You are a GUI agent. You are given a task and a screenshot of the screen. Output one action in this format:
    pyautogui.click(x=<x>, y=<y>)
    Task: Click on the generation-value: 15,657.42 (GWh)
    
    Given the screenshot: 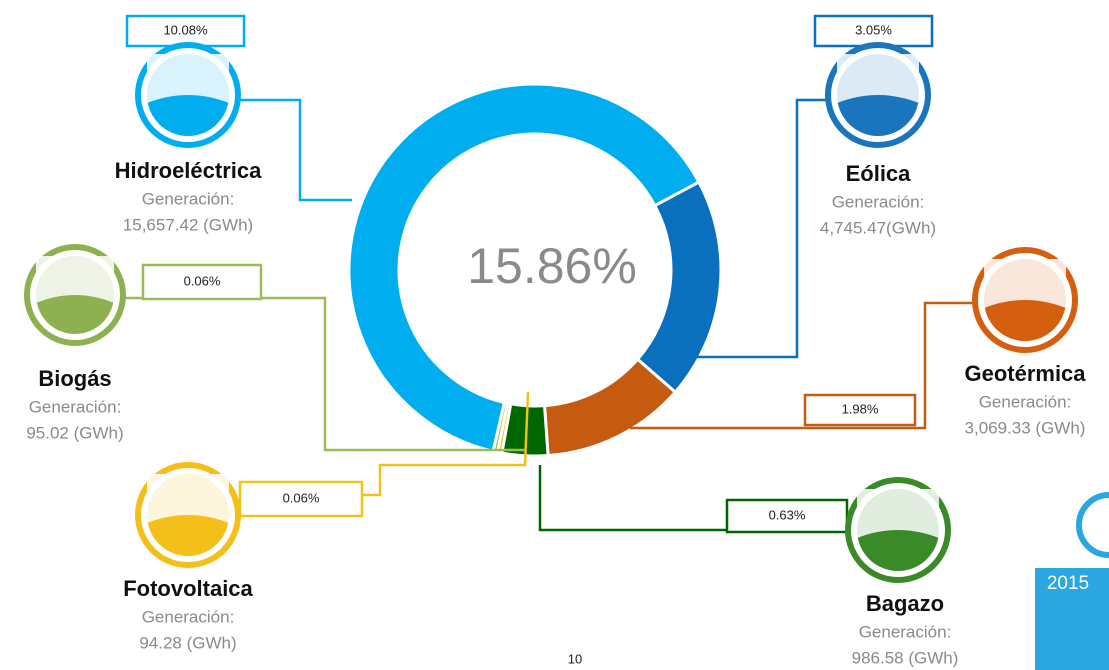 What is the action you would take?
    pyautogui.click(x=188, y=224)
    